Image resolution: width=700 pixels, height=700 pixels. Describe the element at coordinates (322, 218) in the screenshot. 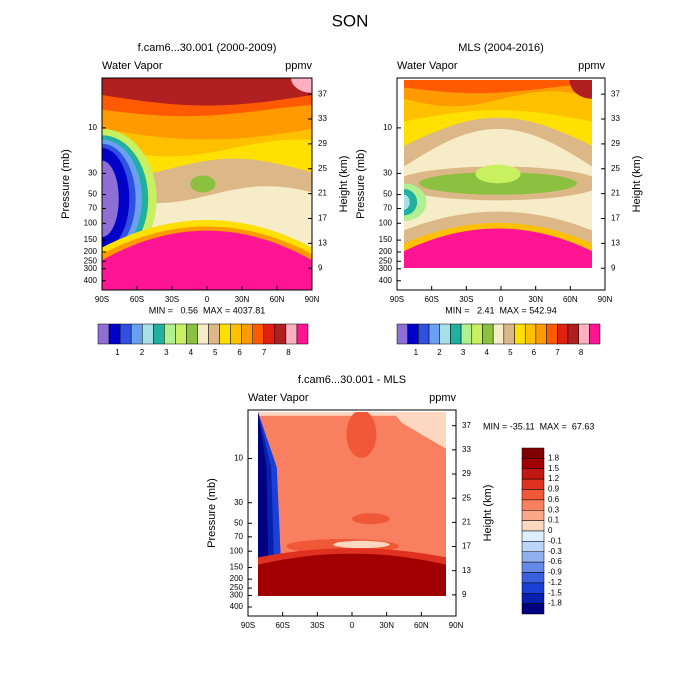

I see `y2-tick-label: 17` at that location.